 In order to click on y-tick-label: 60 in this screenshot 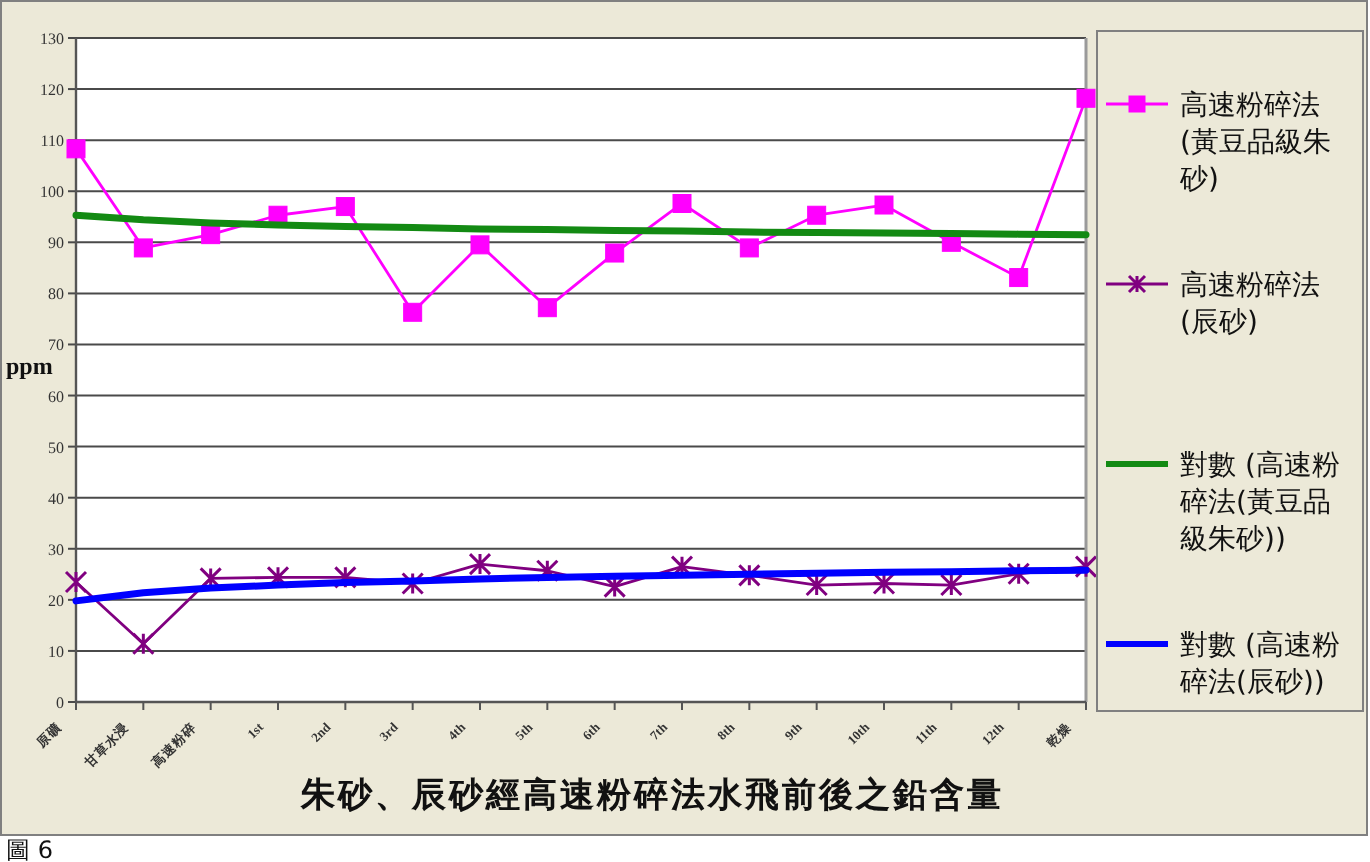, I will do `click(56, 396)`.